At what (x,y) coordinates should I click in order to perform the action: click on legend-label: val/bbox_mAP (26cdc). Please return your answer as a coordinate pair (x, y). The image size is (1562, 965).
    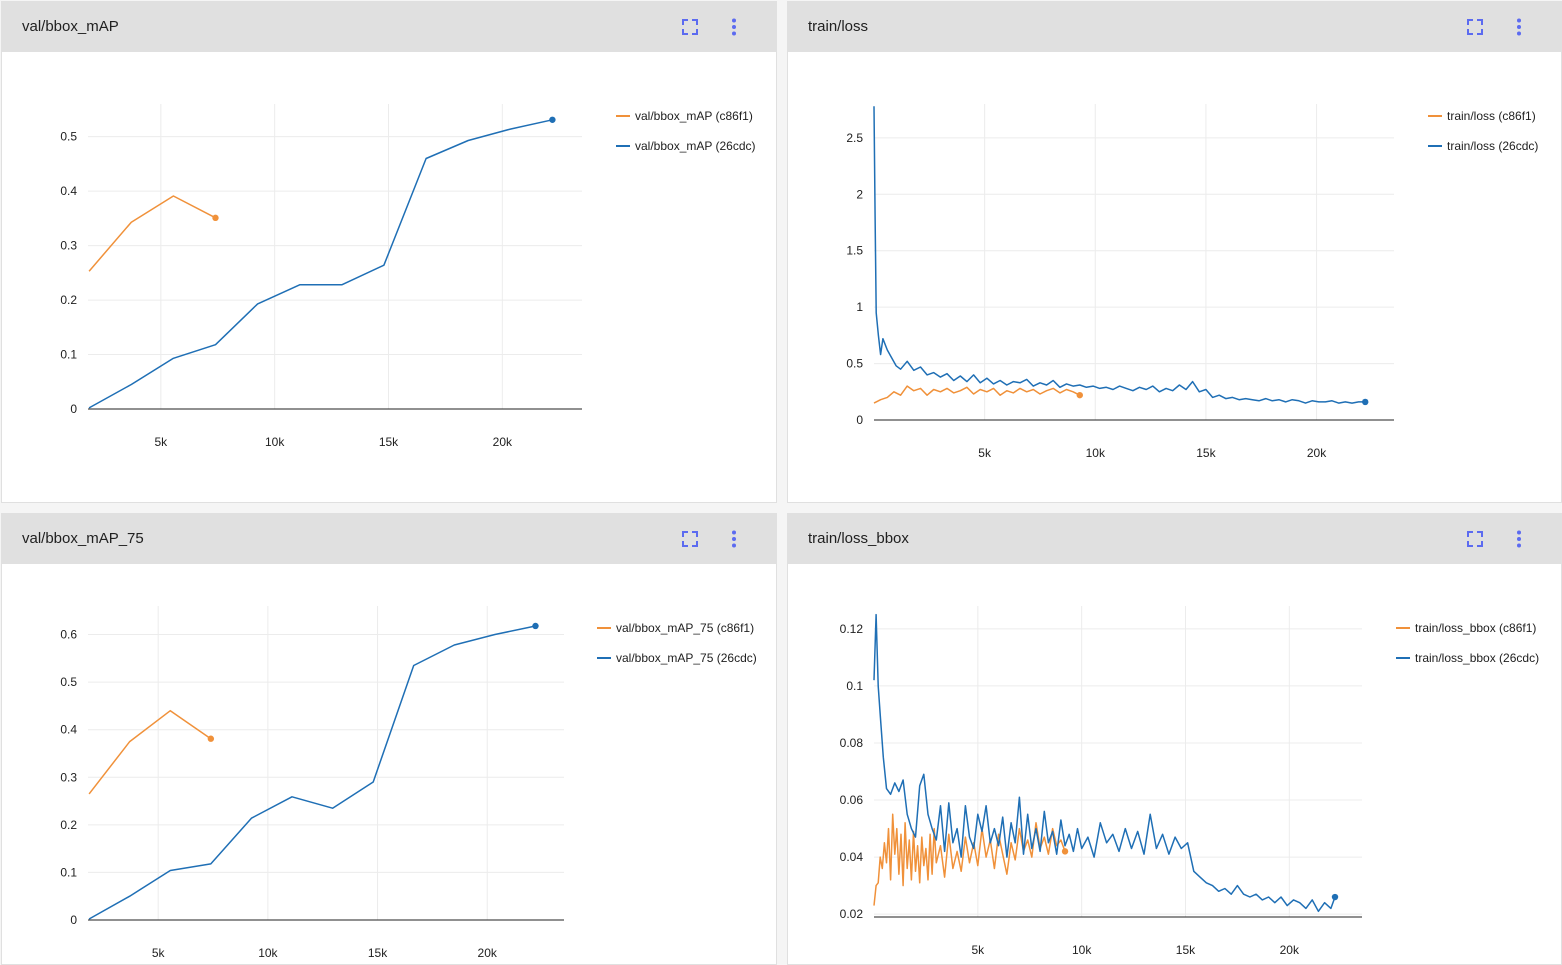
    Looking at the image, I should click on (695, 146).